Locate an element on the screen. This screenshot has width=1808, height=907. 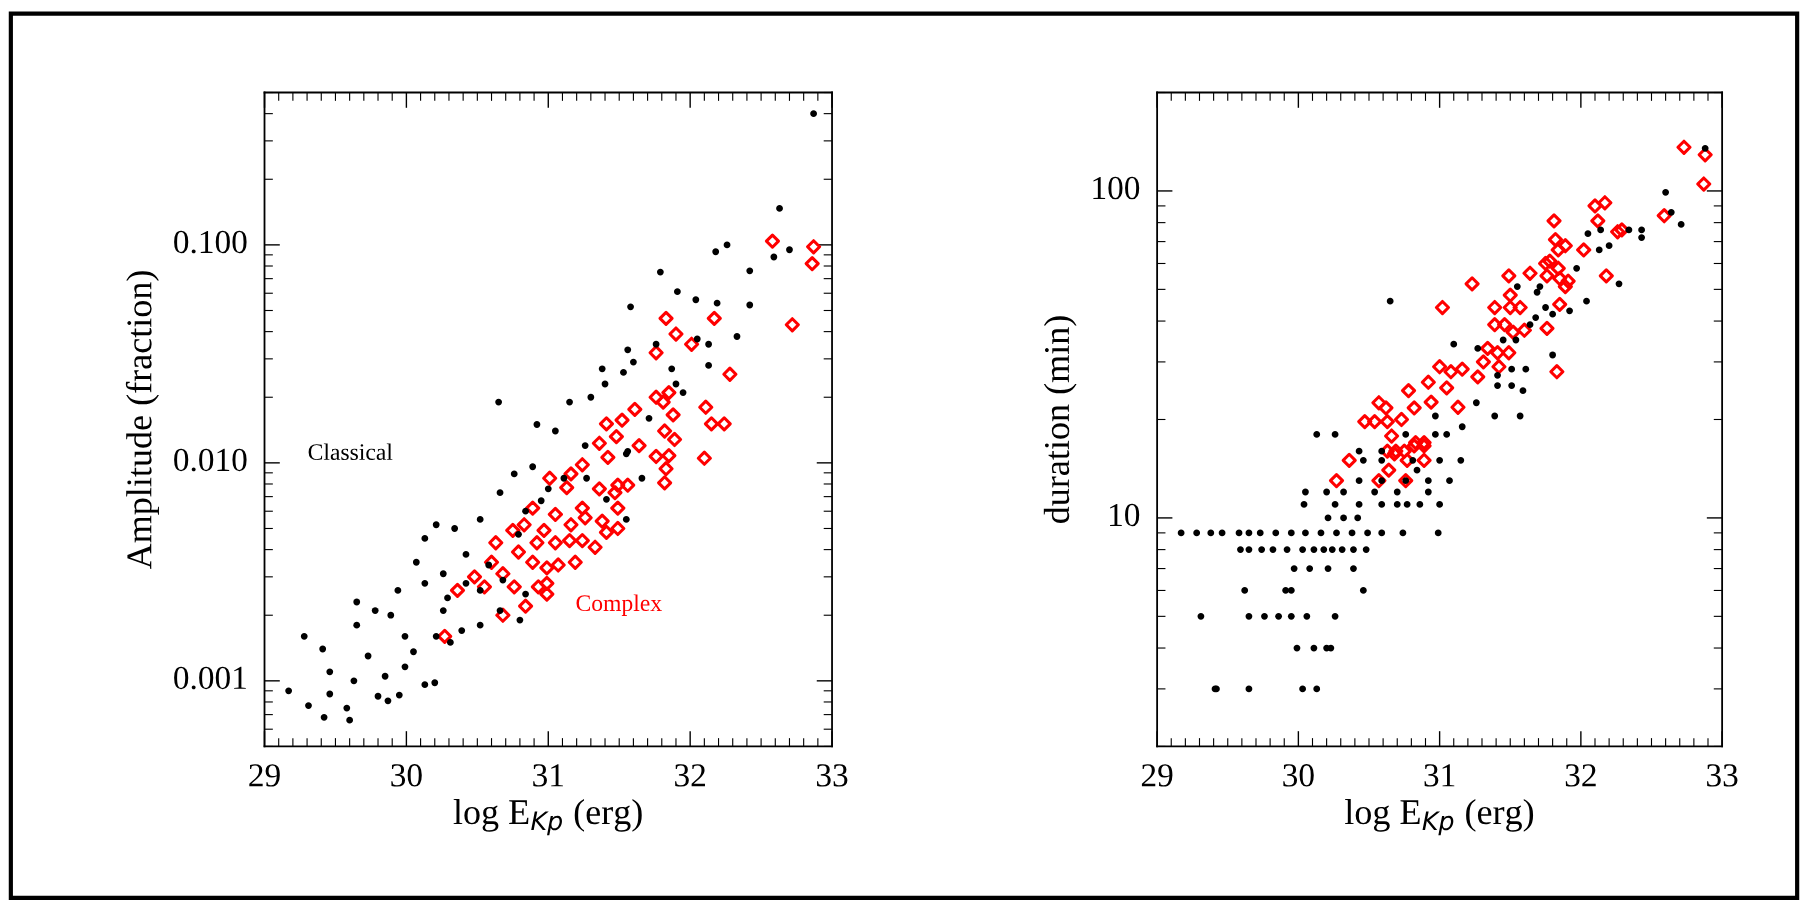
y-tick-label: 10 is located at coordinates (1125, 515).